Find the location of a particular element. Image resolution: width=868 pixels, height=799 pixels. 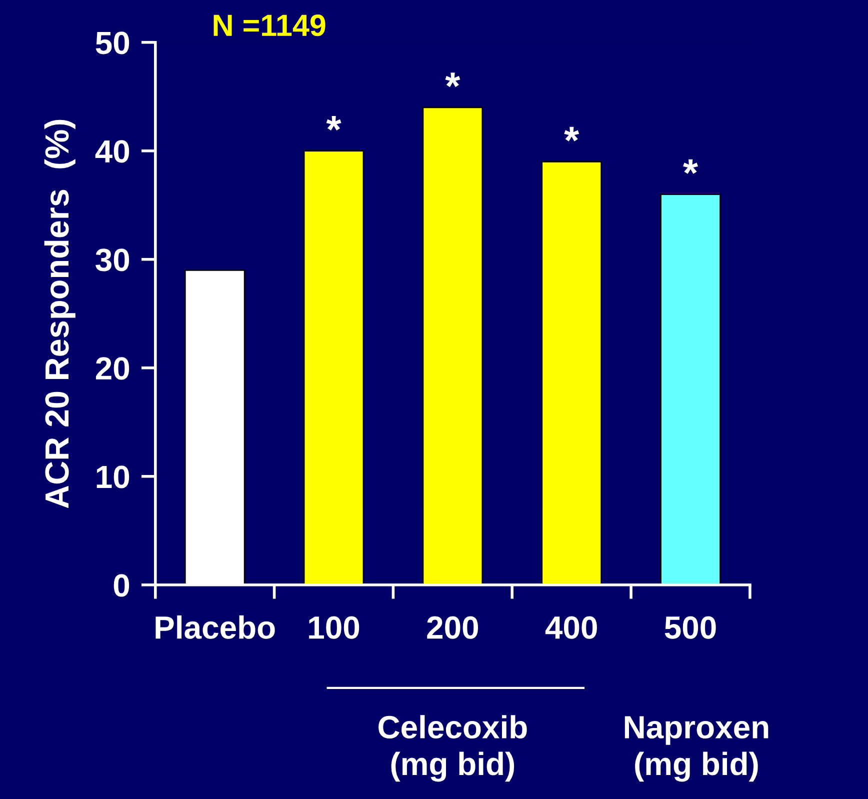

text: N =1149 is located at coordinates (270, 25).